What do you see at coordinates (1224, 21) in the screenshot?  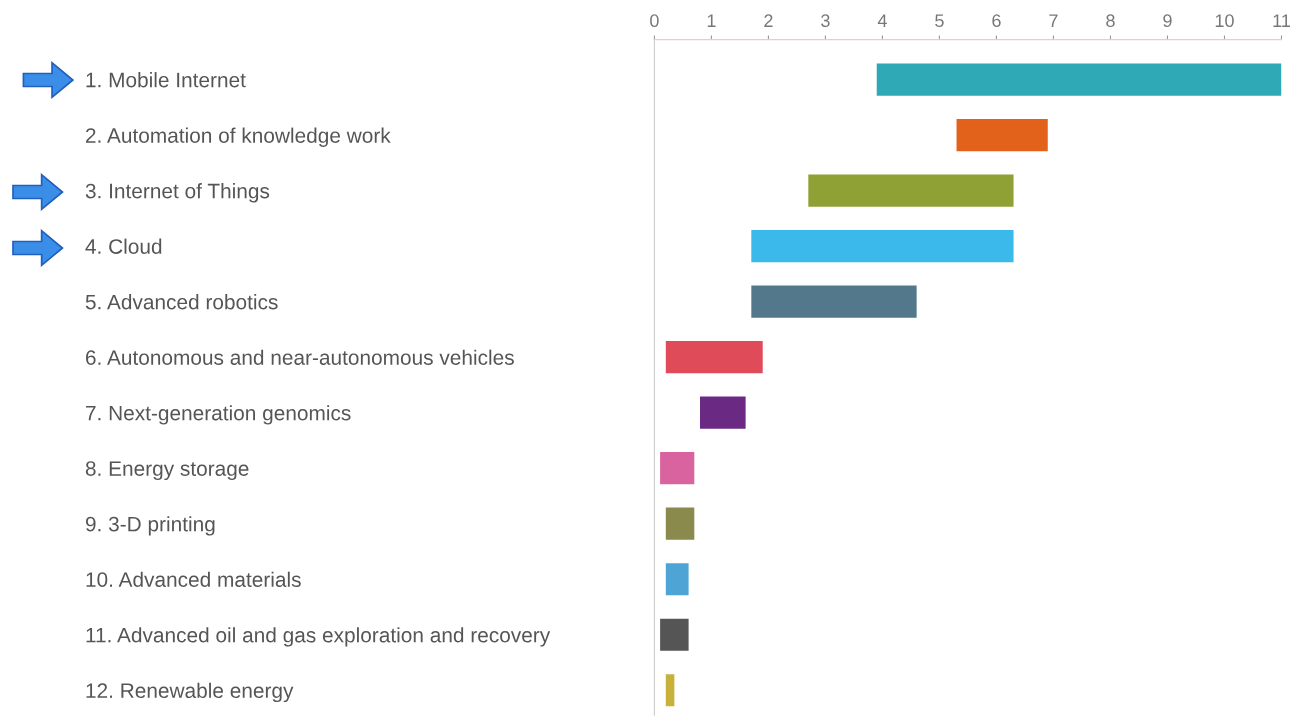 I see `x-tick-label: 10` at bounding box center [1224, 21].